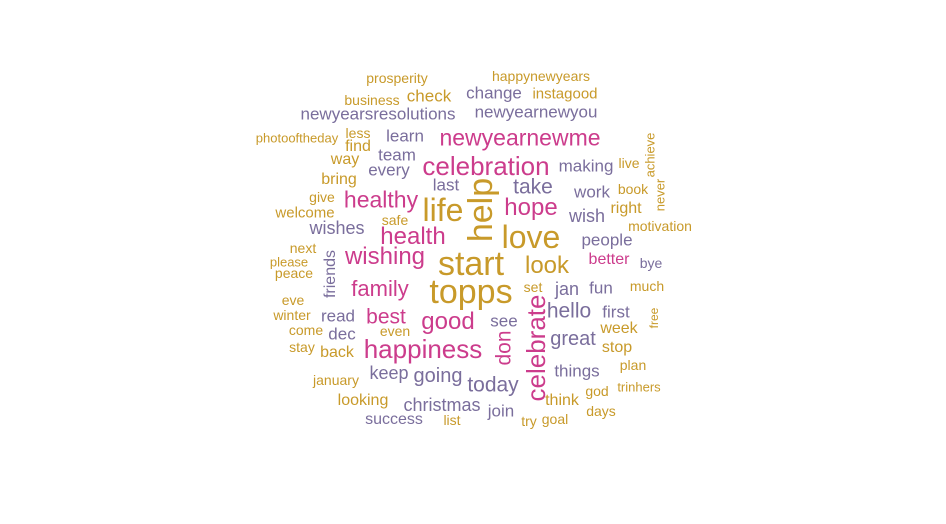 The height and width of the screenshot is (524, 946). Describe the element at coordinates (330, 274) in the screenshot. I see `word-friends: friends` at that location.